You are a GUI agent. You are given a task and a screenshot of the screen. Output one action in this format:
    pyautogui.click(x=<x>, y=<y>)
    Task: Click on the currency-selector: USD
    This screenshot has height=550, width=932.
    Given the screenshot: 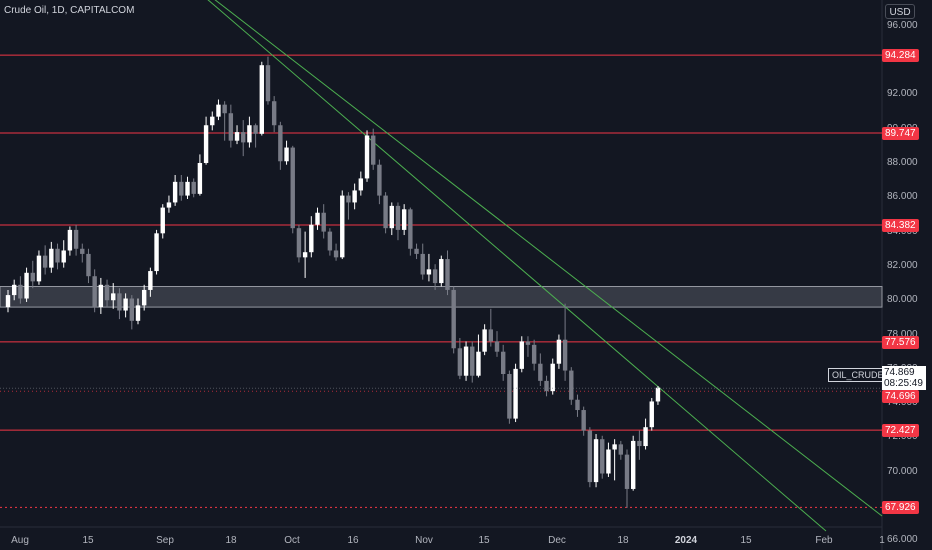 What is the action you would take?
    pyautogui.click(x=900, y=11)
    